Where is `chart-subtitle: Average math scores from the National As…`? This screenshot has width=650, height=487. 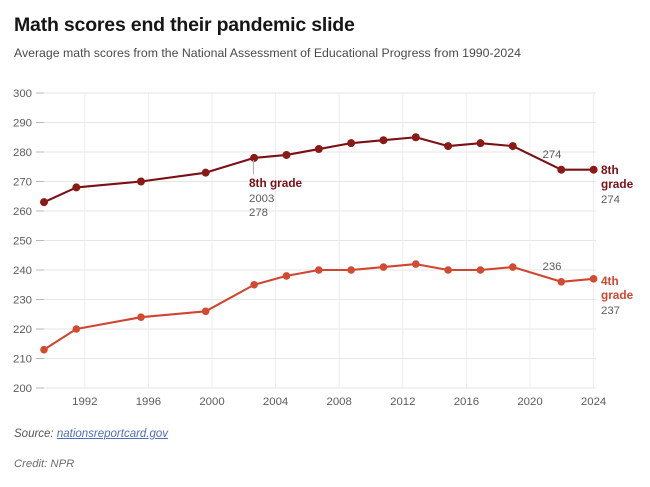 chart-subtitle: Average math scores from the National As… is located at coordinates (267, 53).